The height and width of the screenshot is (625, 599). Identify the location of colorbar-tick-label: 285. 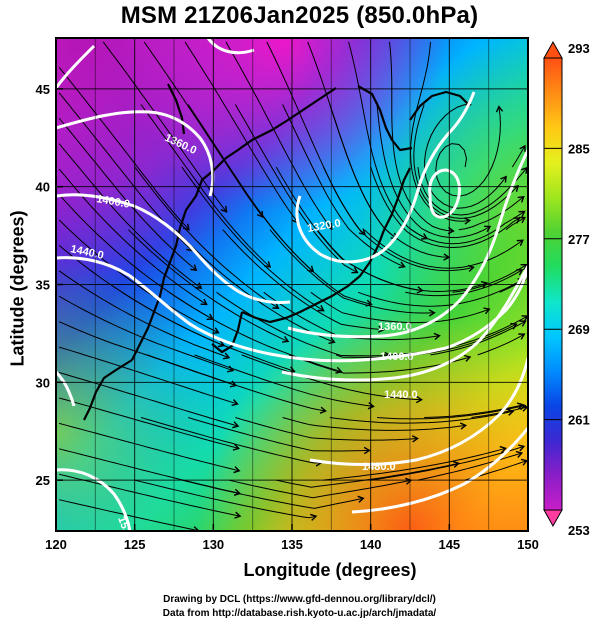
(579, 148).